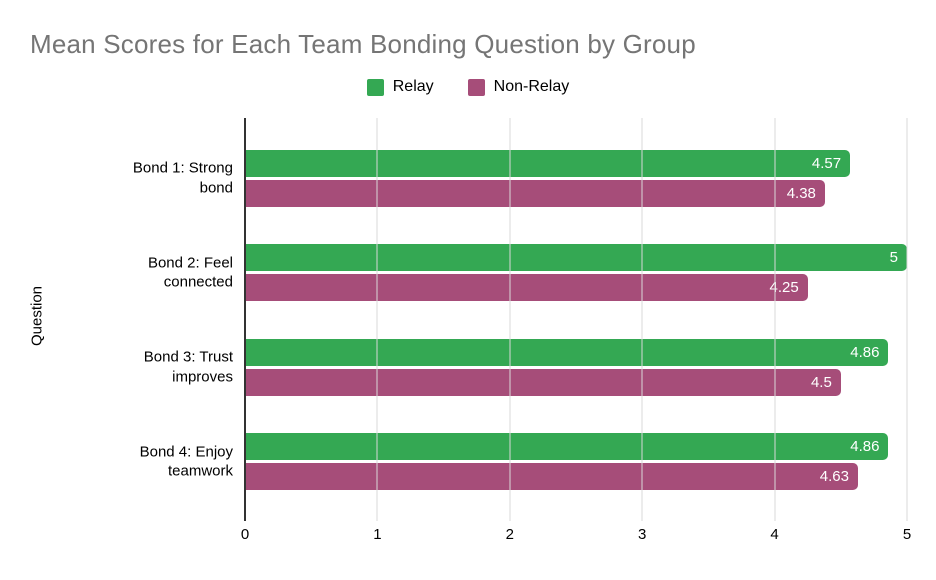 This screenshot has width=936, height=580. Describe the element at coordinates (375, 87) in the screenshot. I see `relay-swatch` at that location.